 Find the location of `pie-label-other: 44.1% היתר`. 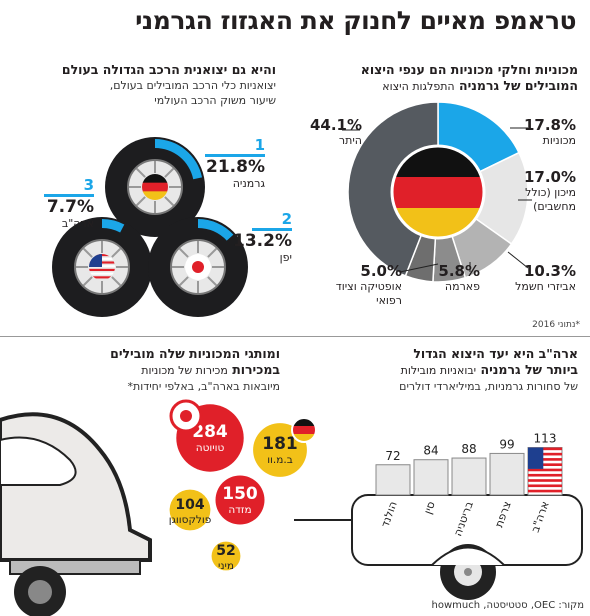

pie-label-other: 44.1% היתר is located at coordinates (335, 131).